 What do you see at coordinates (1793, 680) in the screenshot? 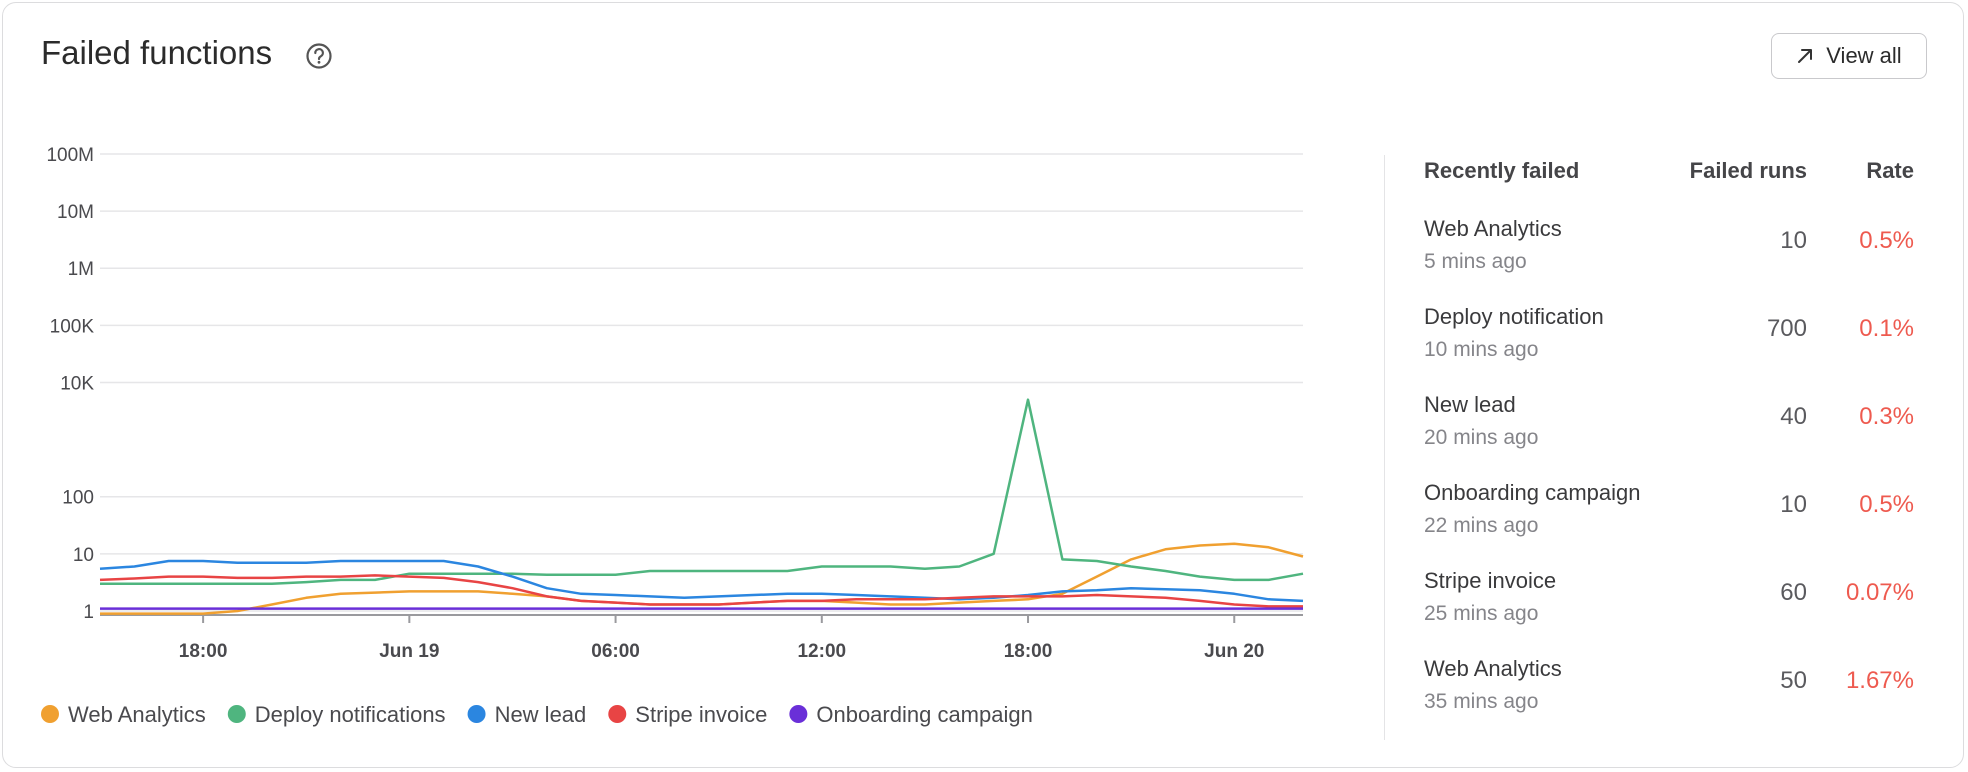
I see `failed-runs: 50` at bounding box center [1793, 680].